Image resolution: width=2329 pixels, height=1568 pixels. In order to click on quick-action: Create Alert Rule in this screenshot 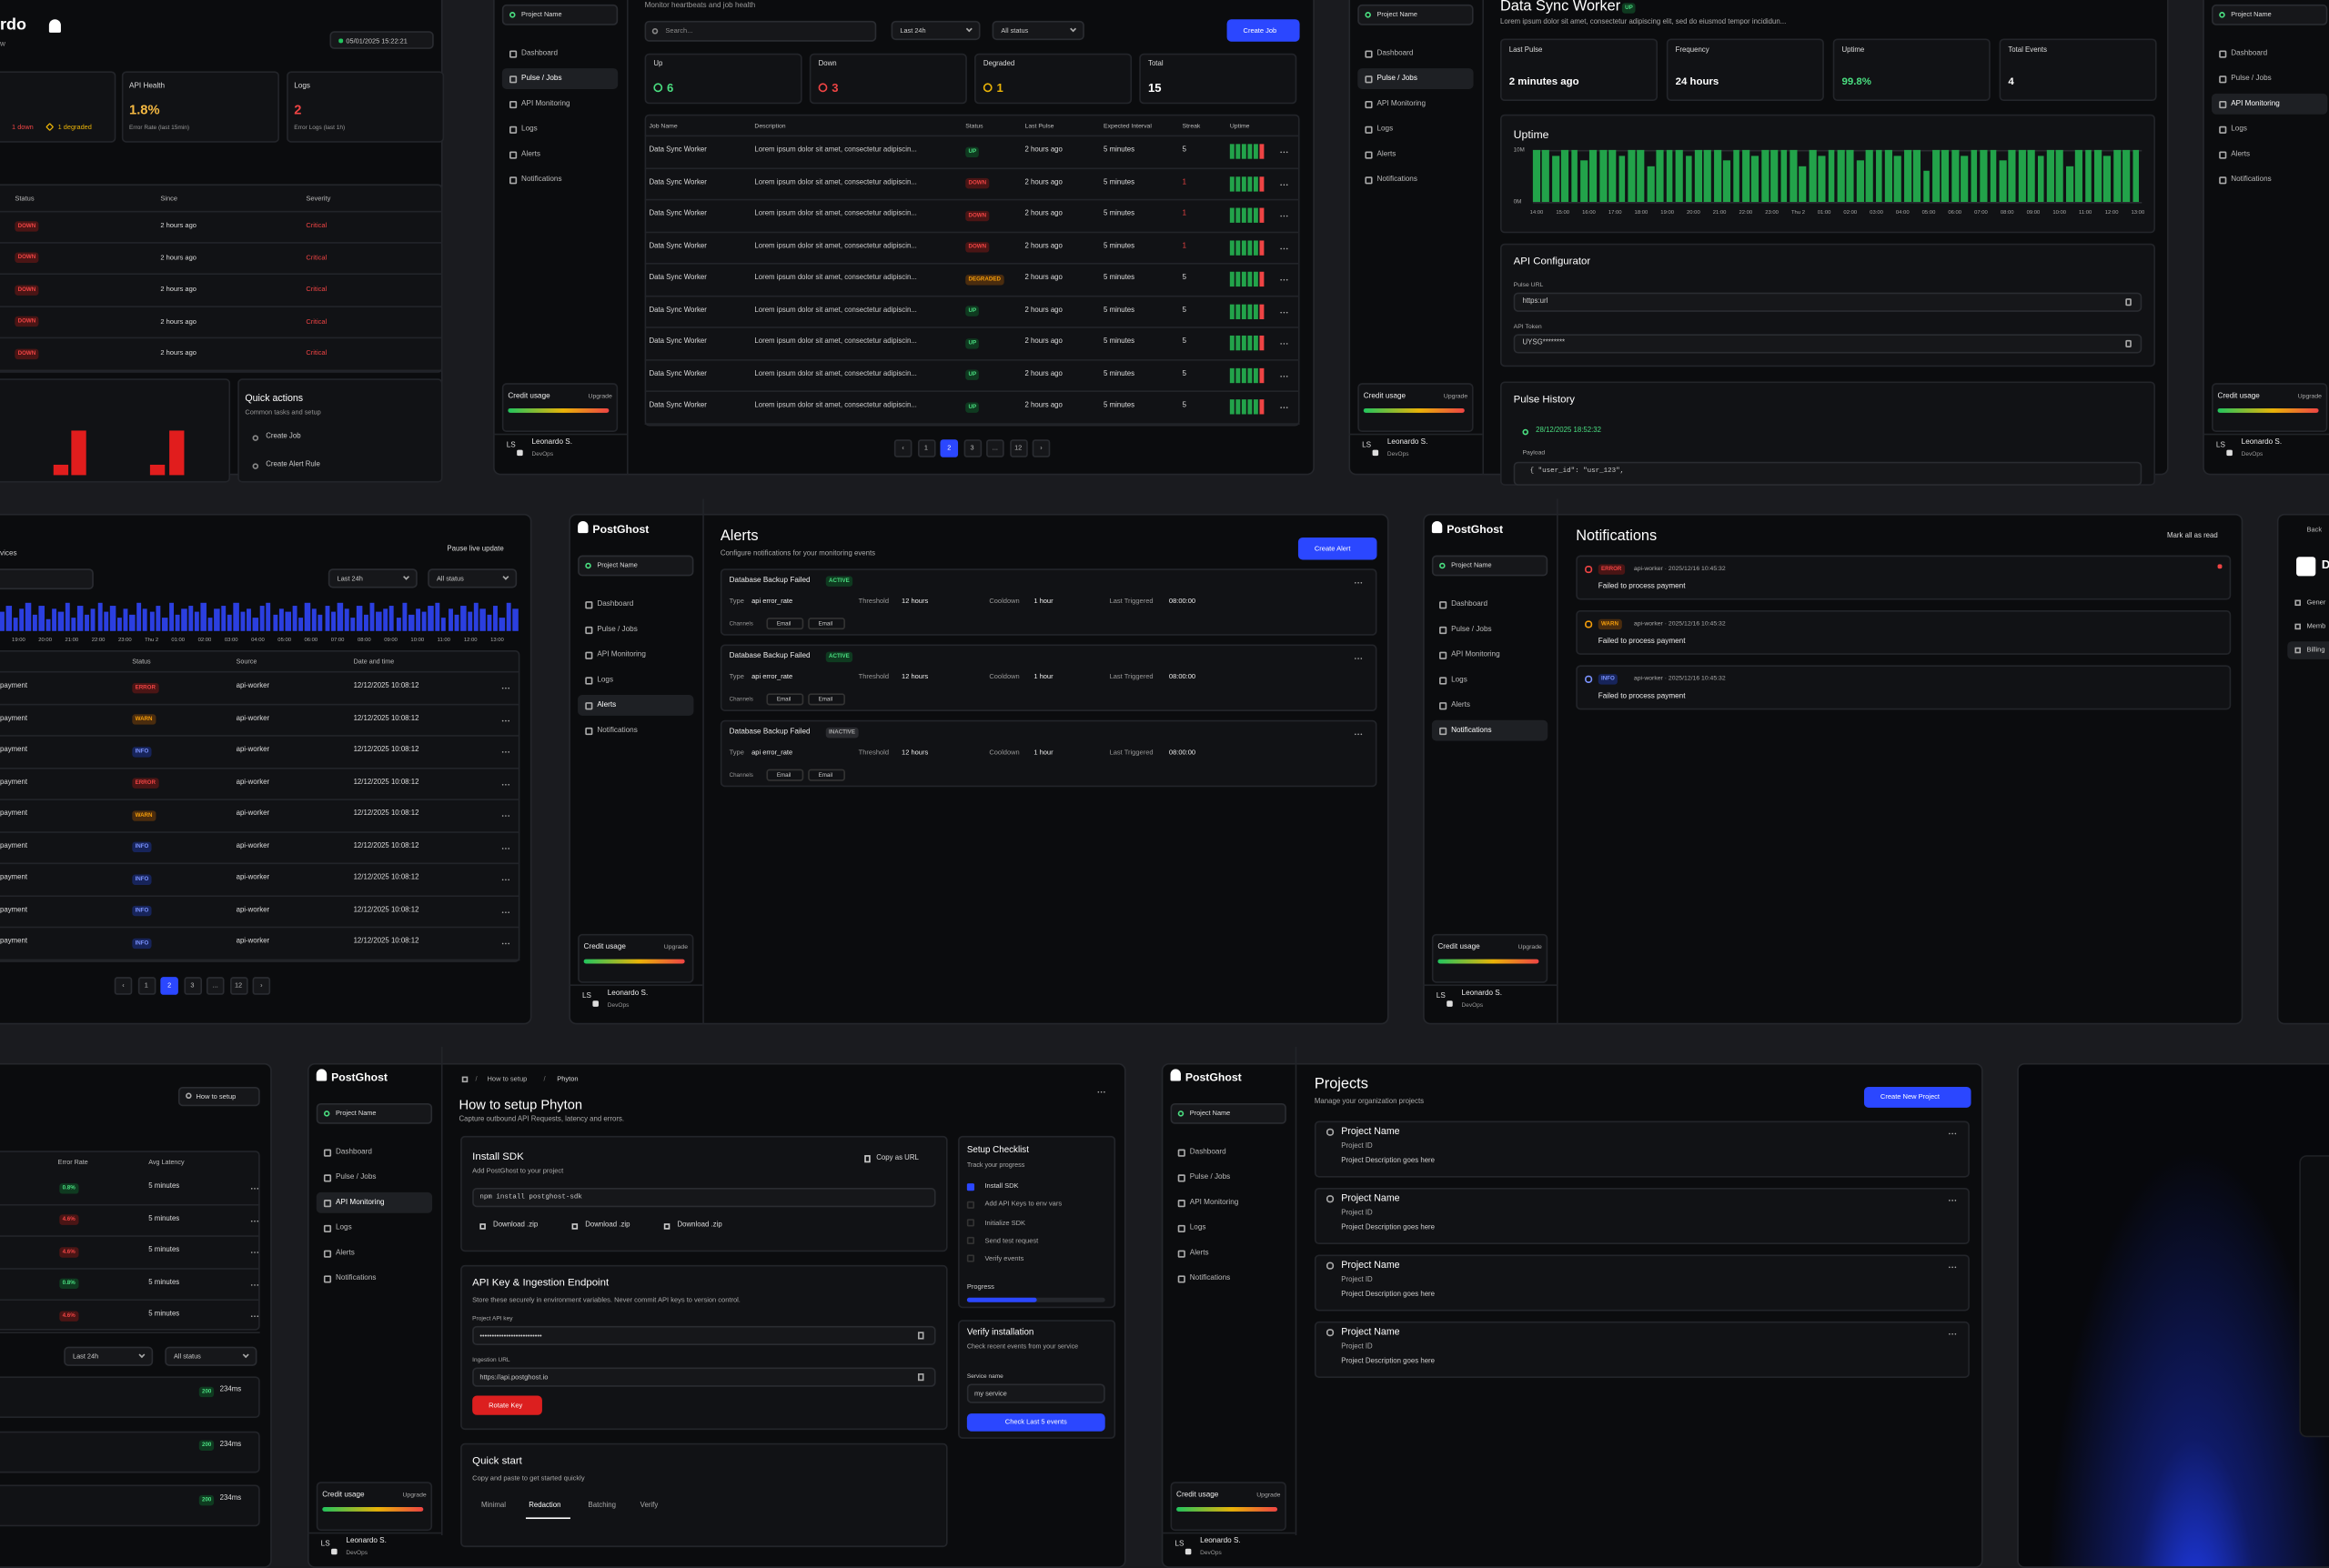, I will do `click(293, 465)`.